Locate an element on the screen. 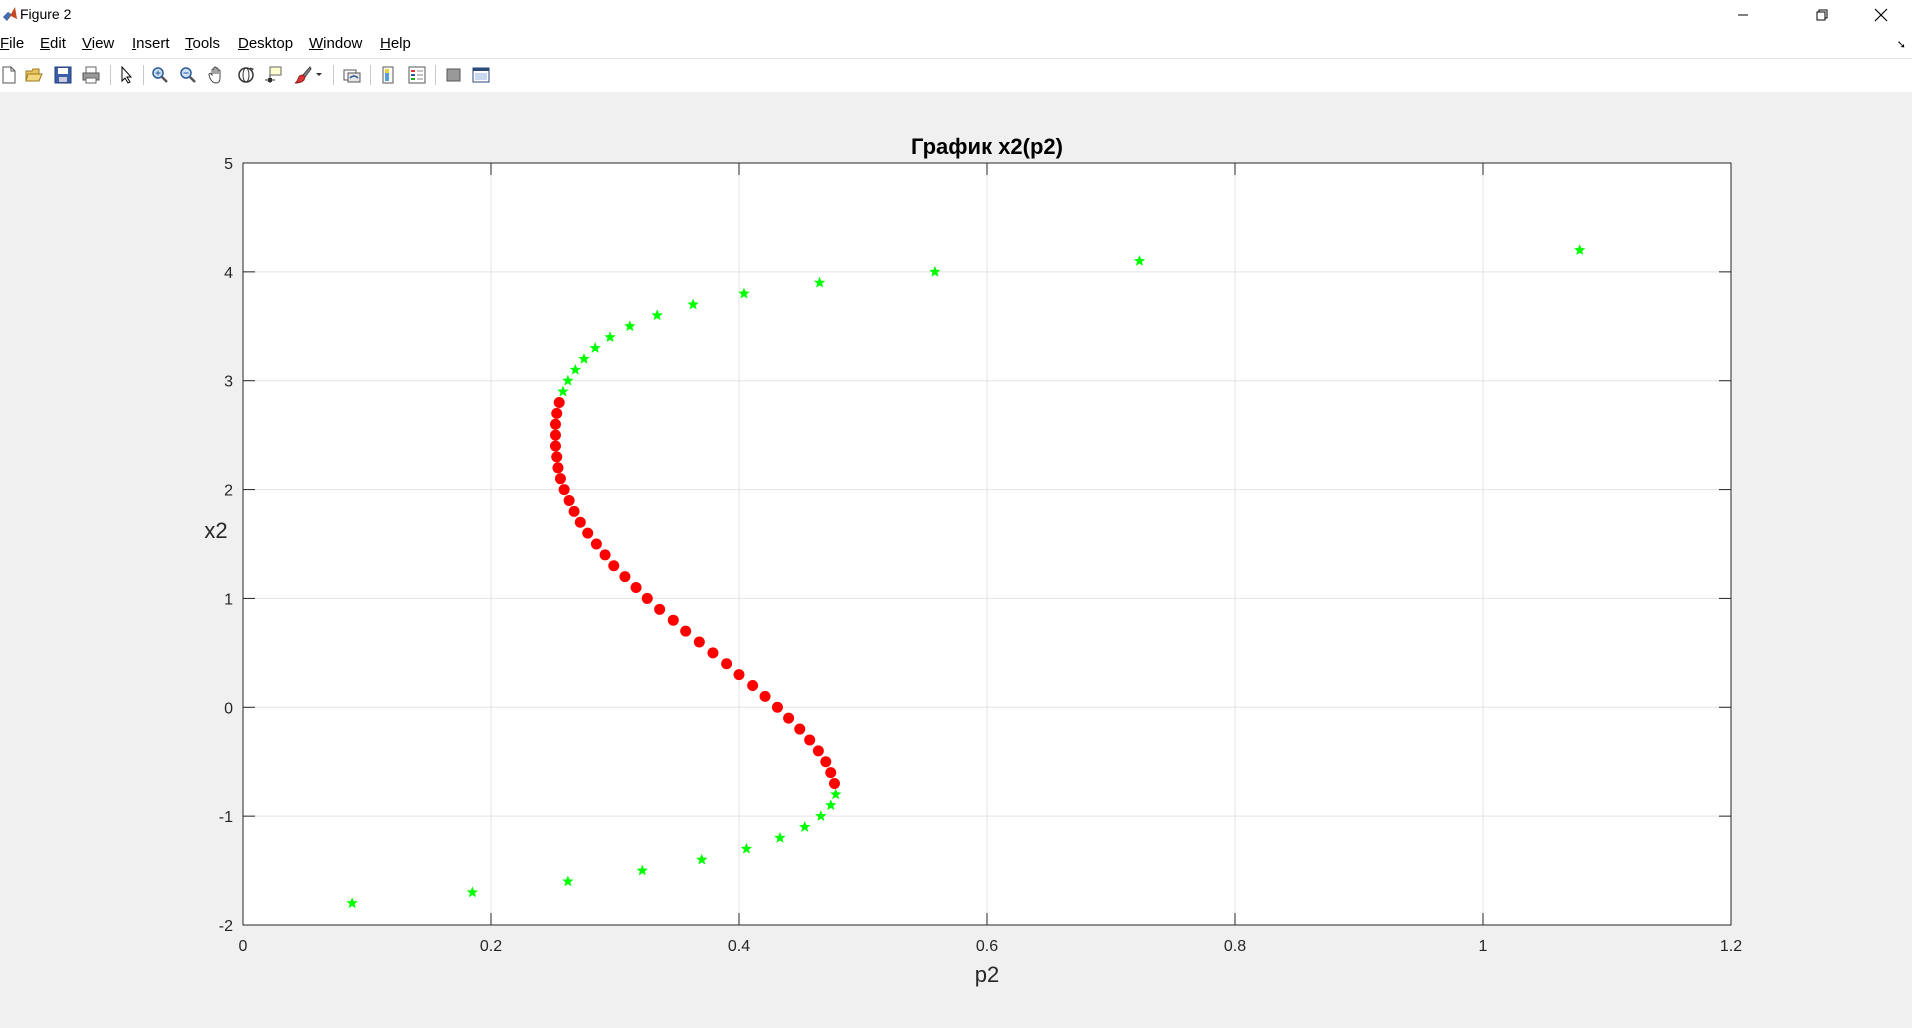 The image size is (1912, 1028). y-tick-label: 0 is located at coordinates (228, 708).